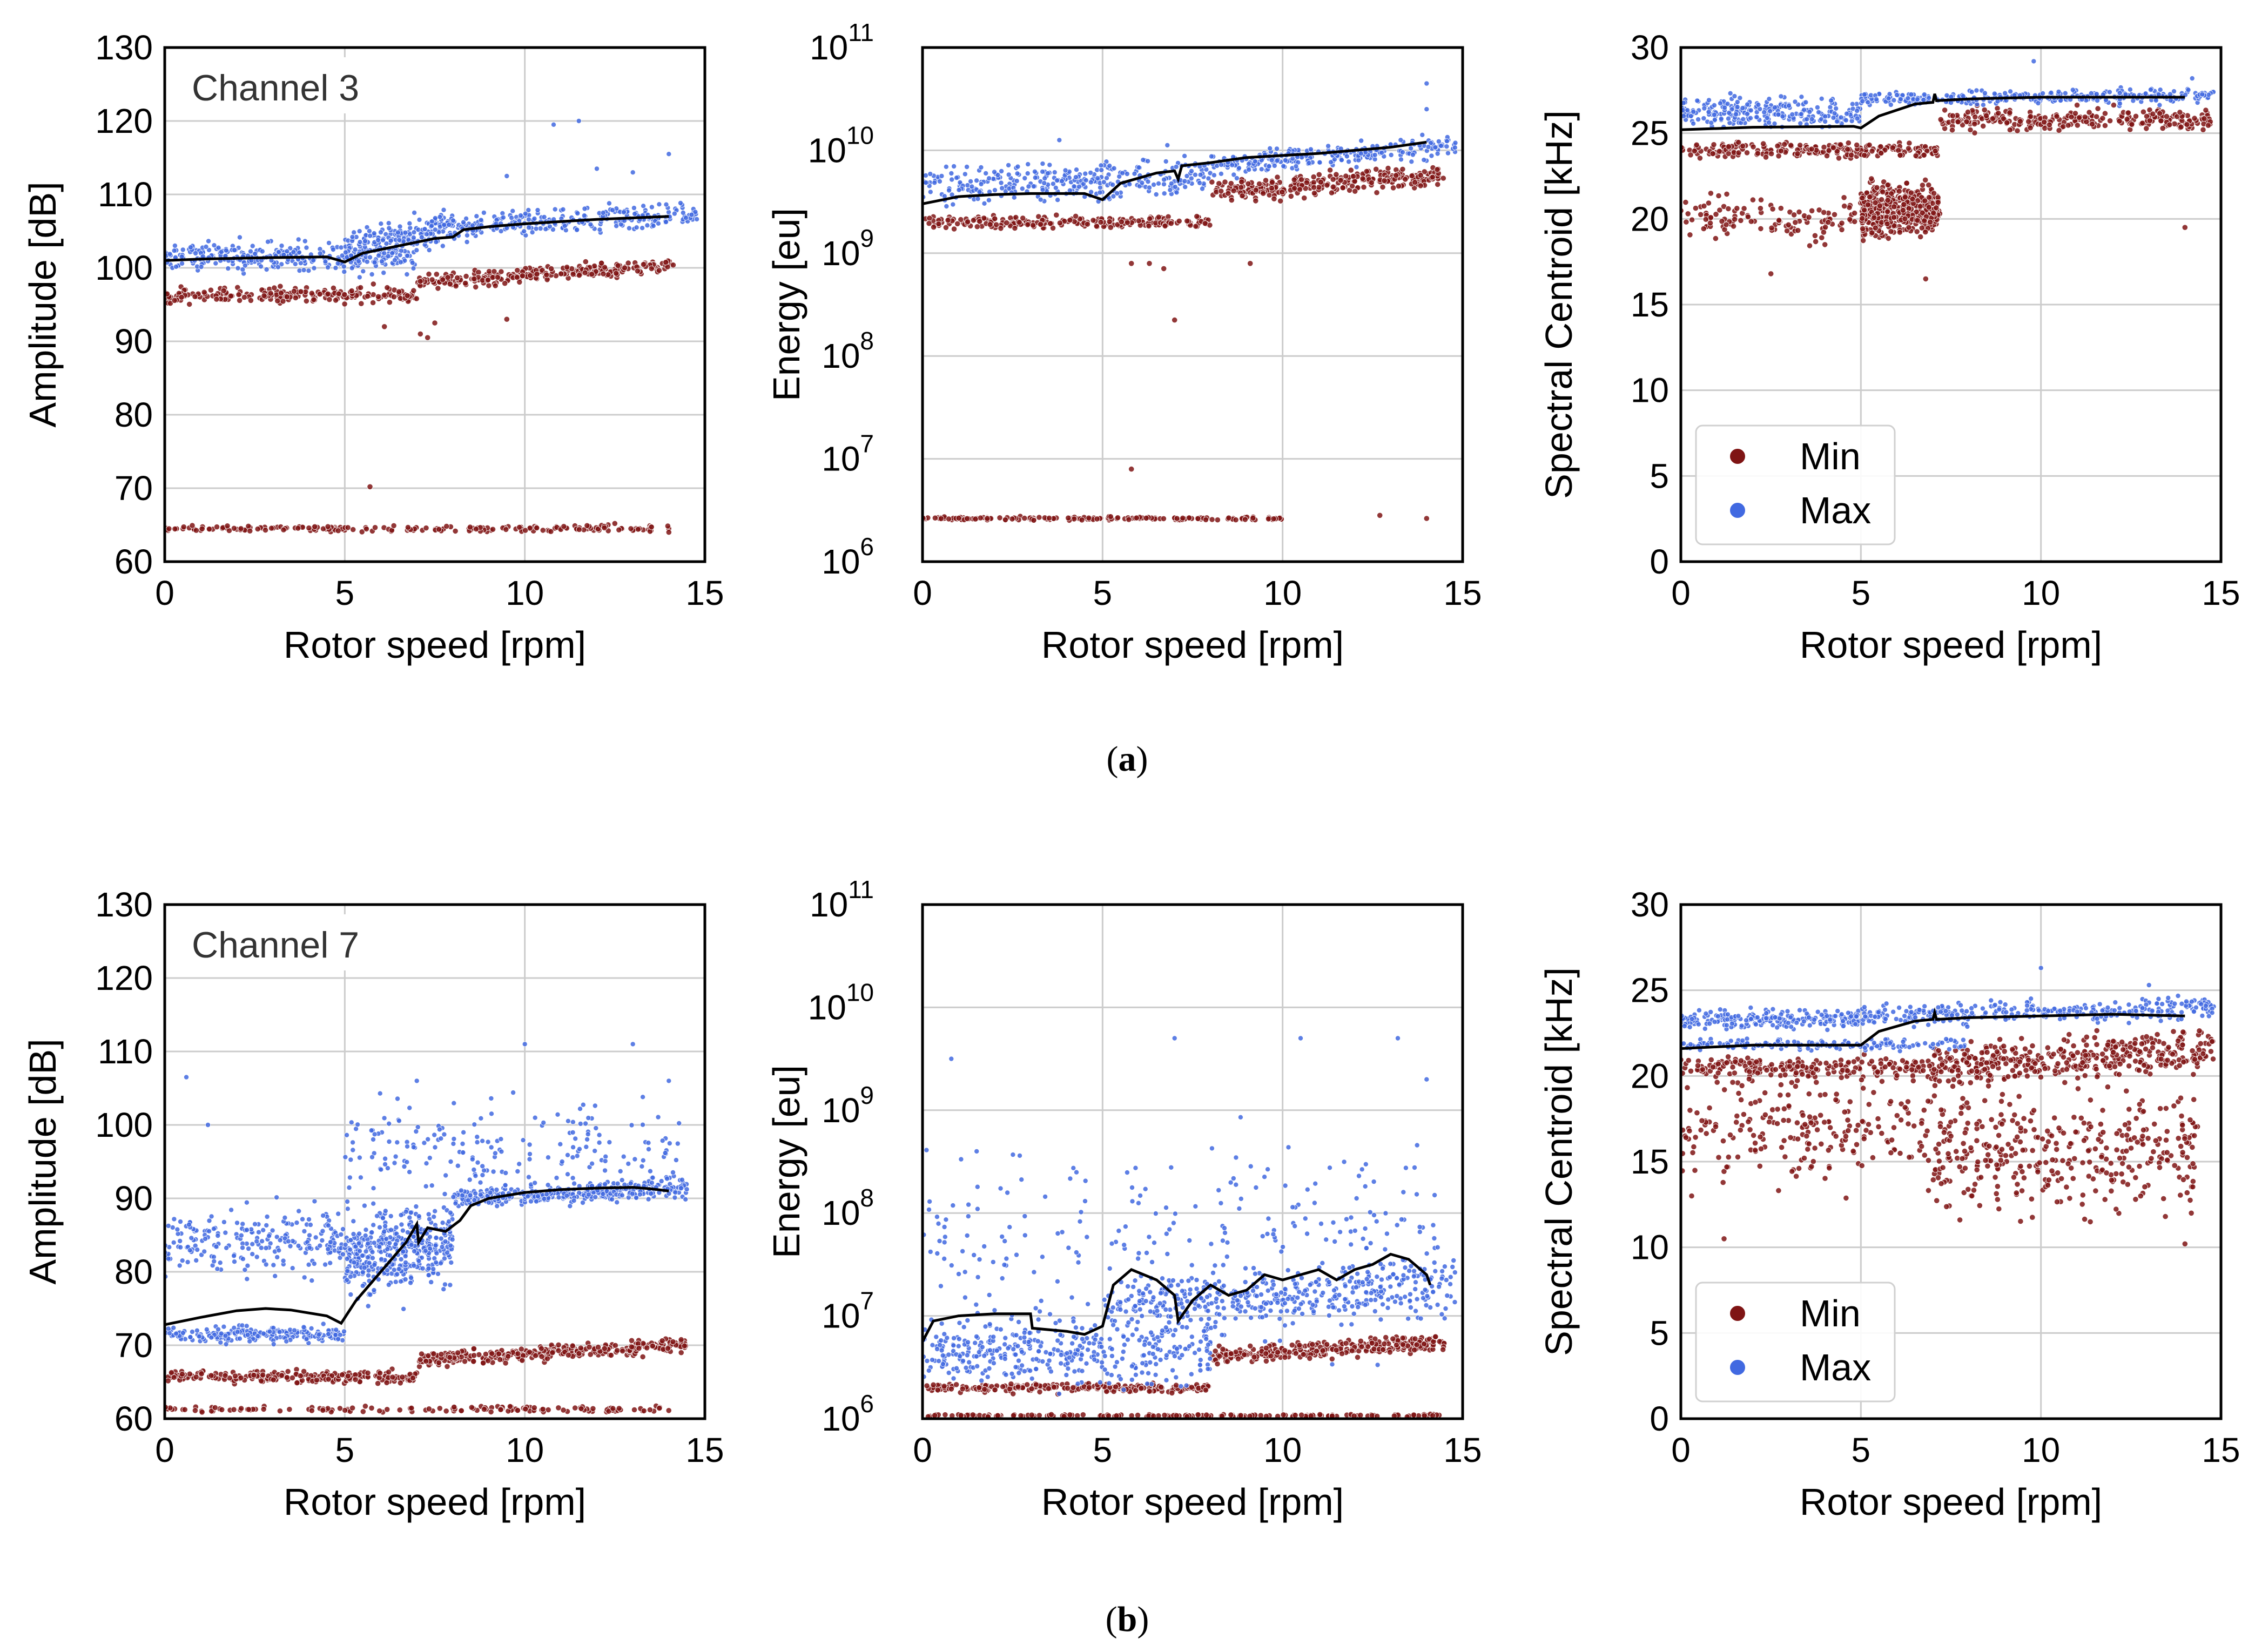 The width and height of the screenshot is (2255, 1652). Describe the element at coordinates (2221, 593) in the screenshot. I see `x-tick-label: 15` at that location.